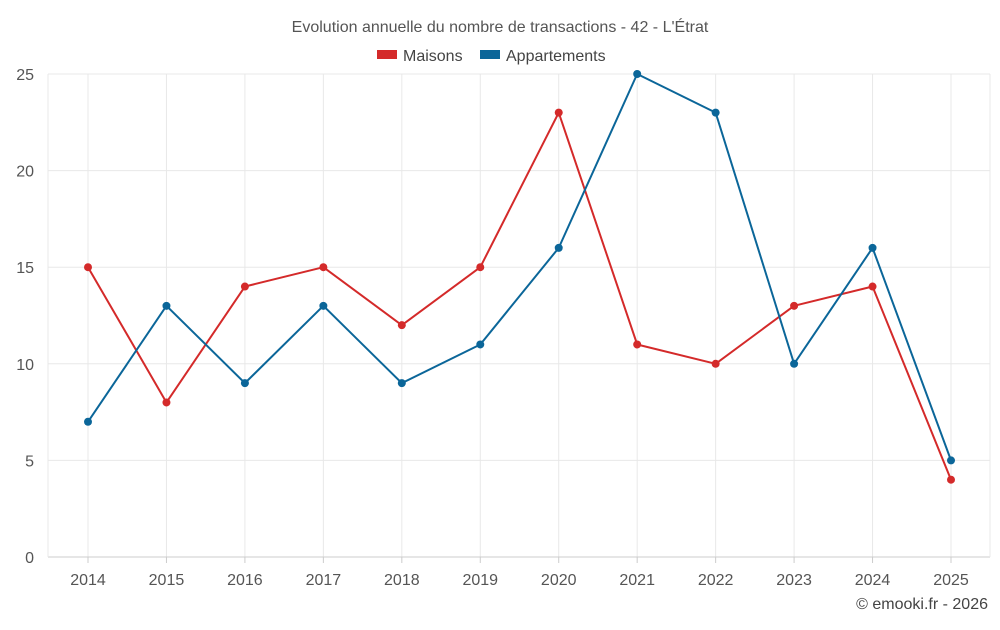 Image resolution: width=1000 pixels, height=630 pixels. Describe the element at coordinates (716, 580) in the screenshot. I see `x-tick-label: 2022` at that location.